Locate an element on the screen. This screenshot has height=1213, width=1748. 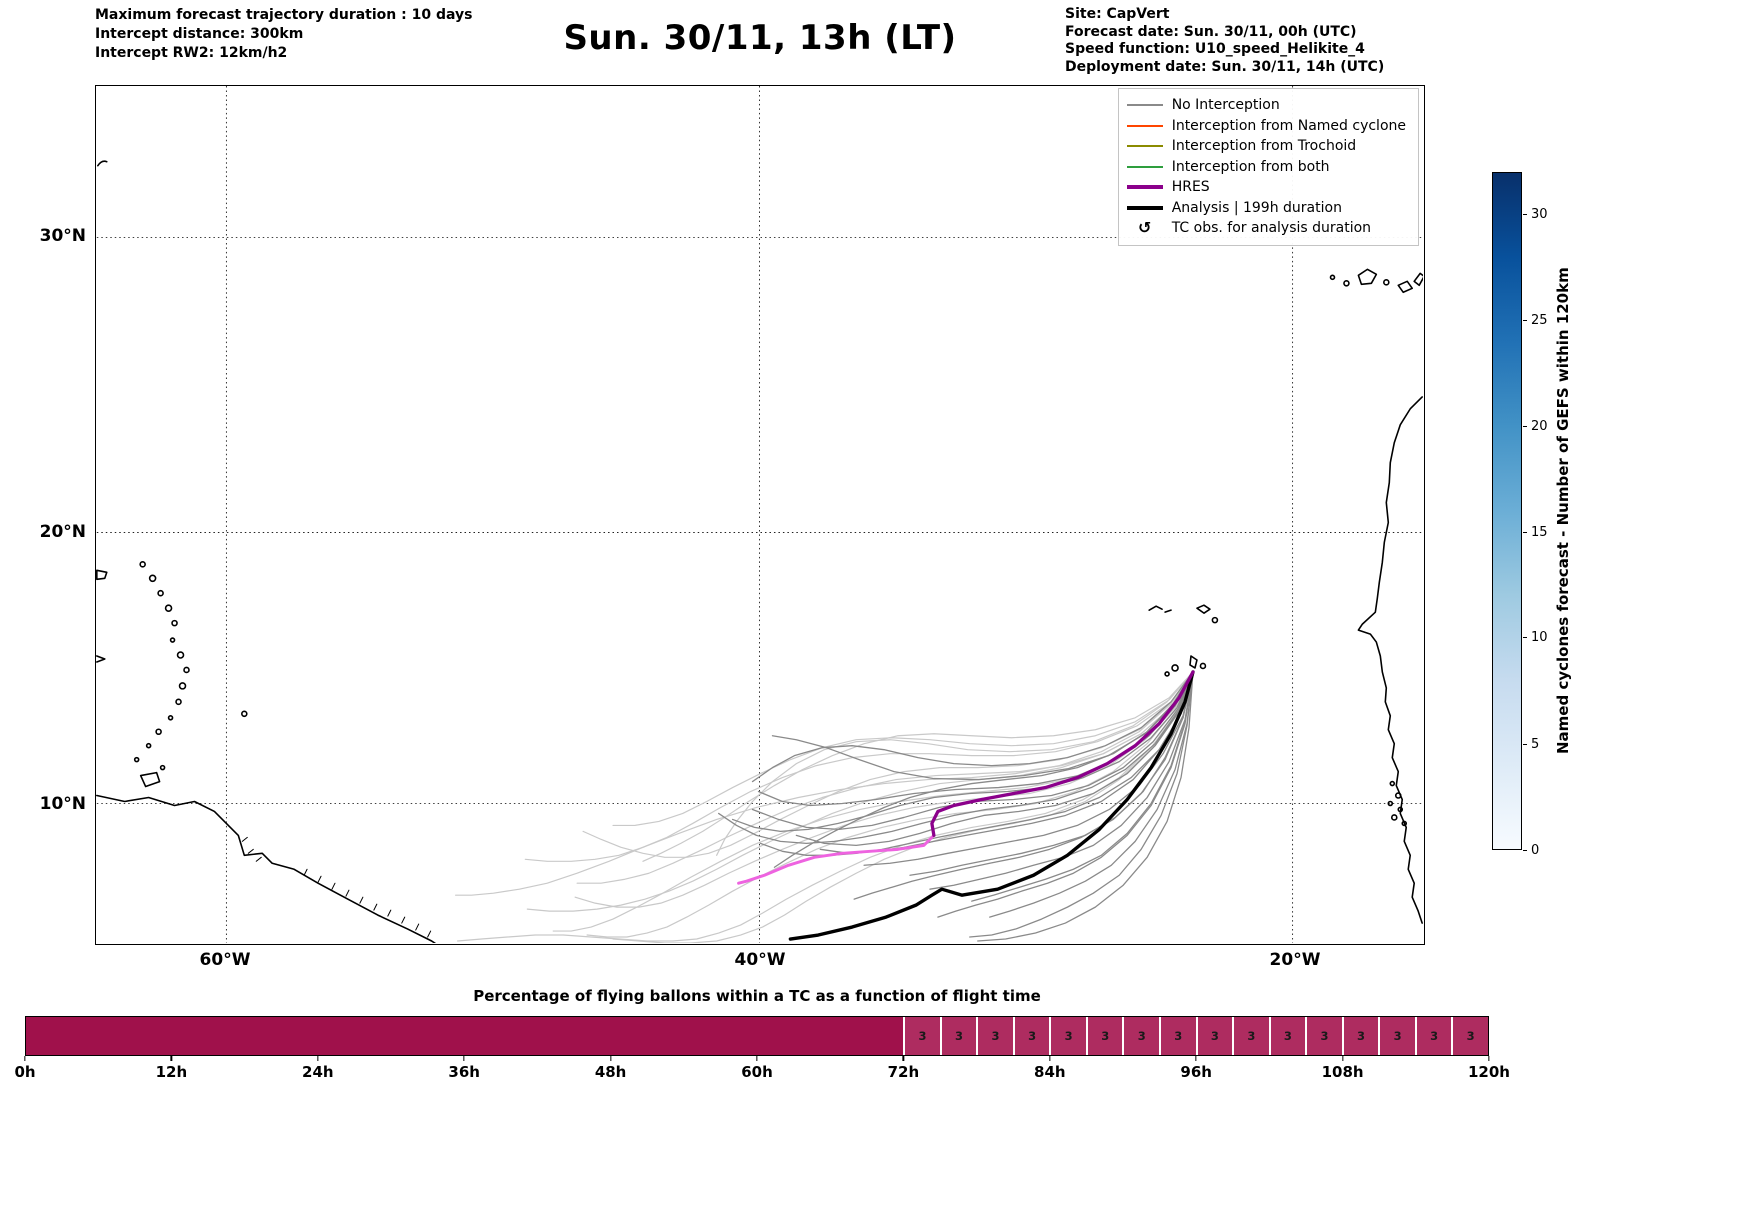
lat-tick-label: 20°N is located at coordinates (62, 532).